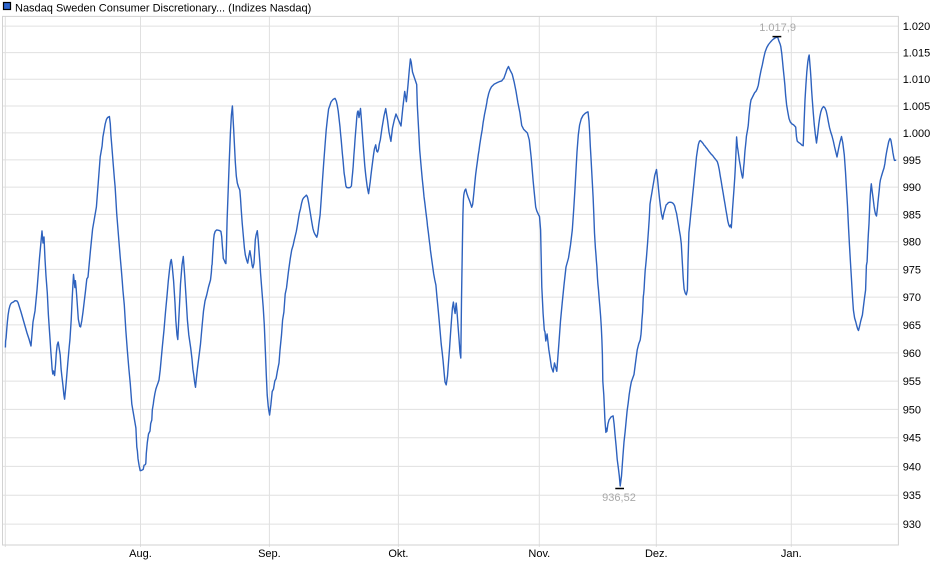 The width and height of the screenshot is (940, 579). I want to click on svg-text: 990, so click(912, 188).